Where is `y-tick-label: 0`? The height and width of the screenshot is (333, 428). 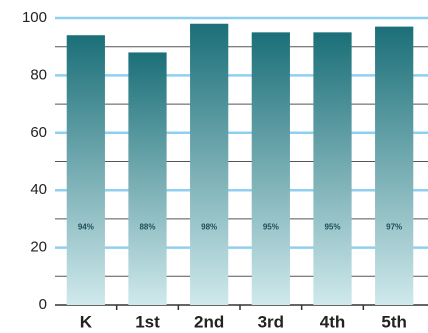 y-tick-label: 0 is located at coordinates (43, 304).